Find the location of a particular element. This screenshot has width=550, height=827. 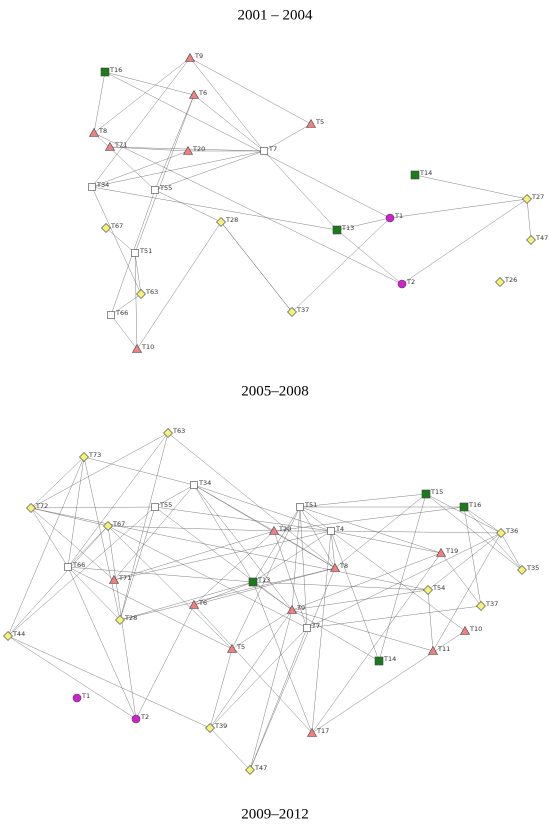

node-label: T16 is located at coordinates (115, 70).